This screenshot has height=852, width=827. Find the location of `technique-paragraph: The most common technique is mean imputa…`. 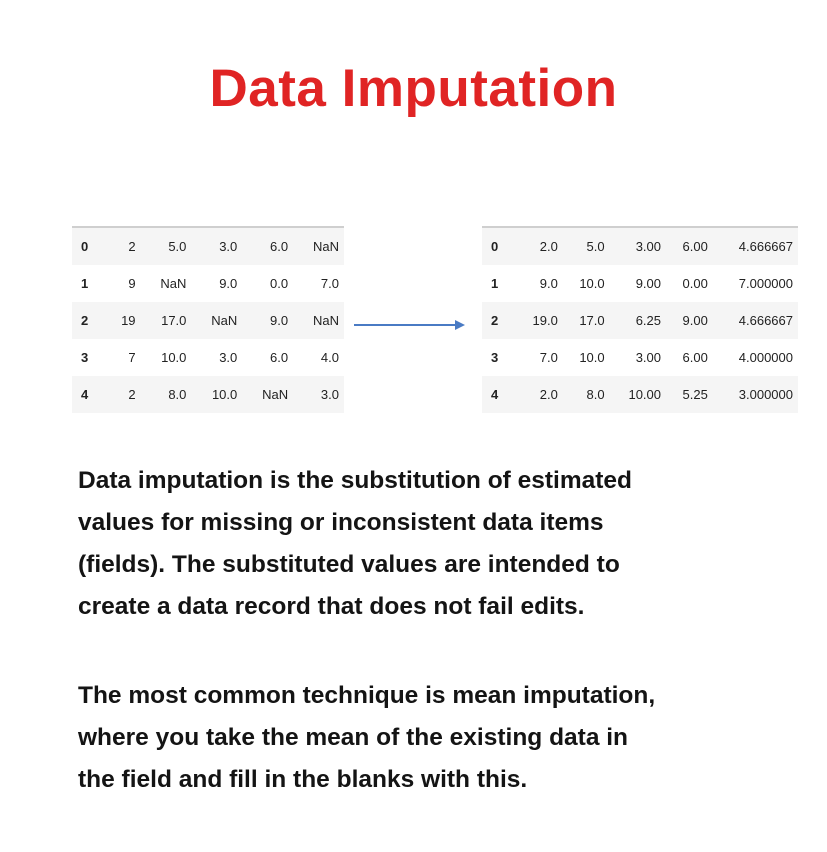

technique-paragraph: The most common technique is mean imputa… is located at coordinates (366, 738).